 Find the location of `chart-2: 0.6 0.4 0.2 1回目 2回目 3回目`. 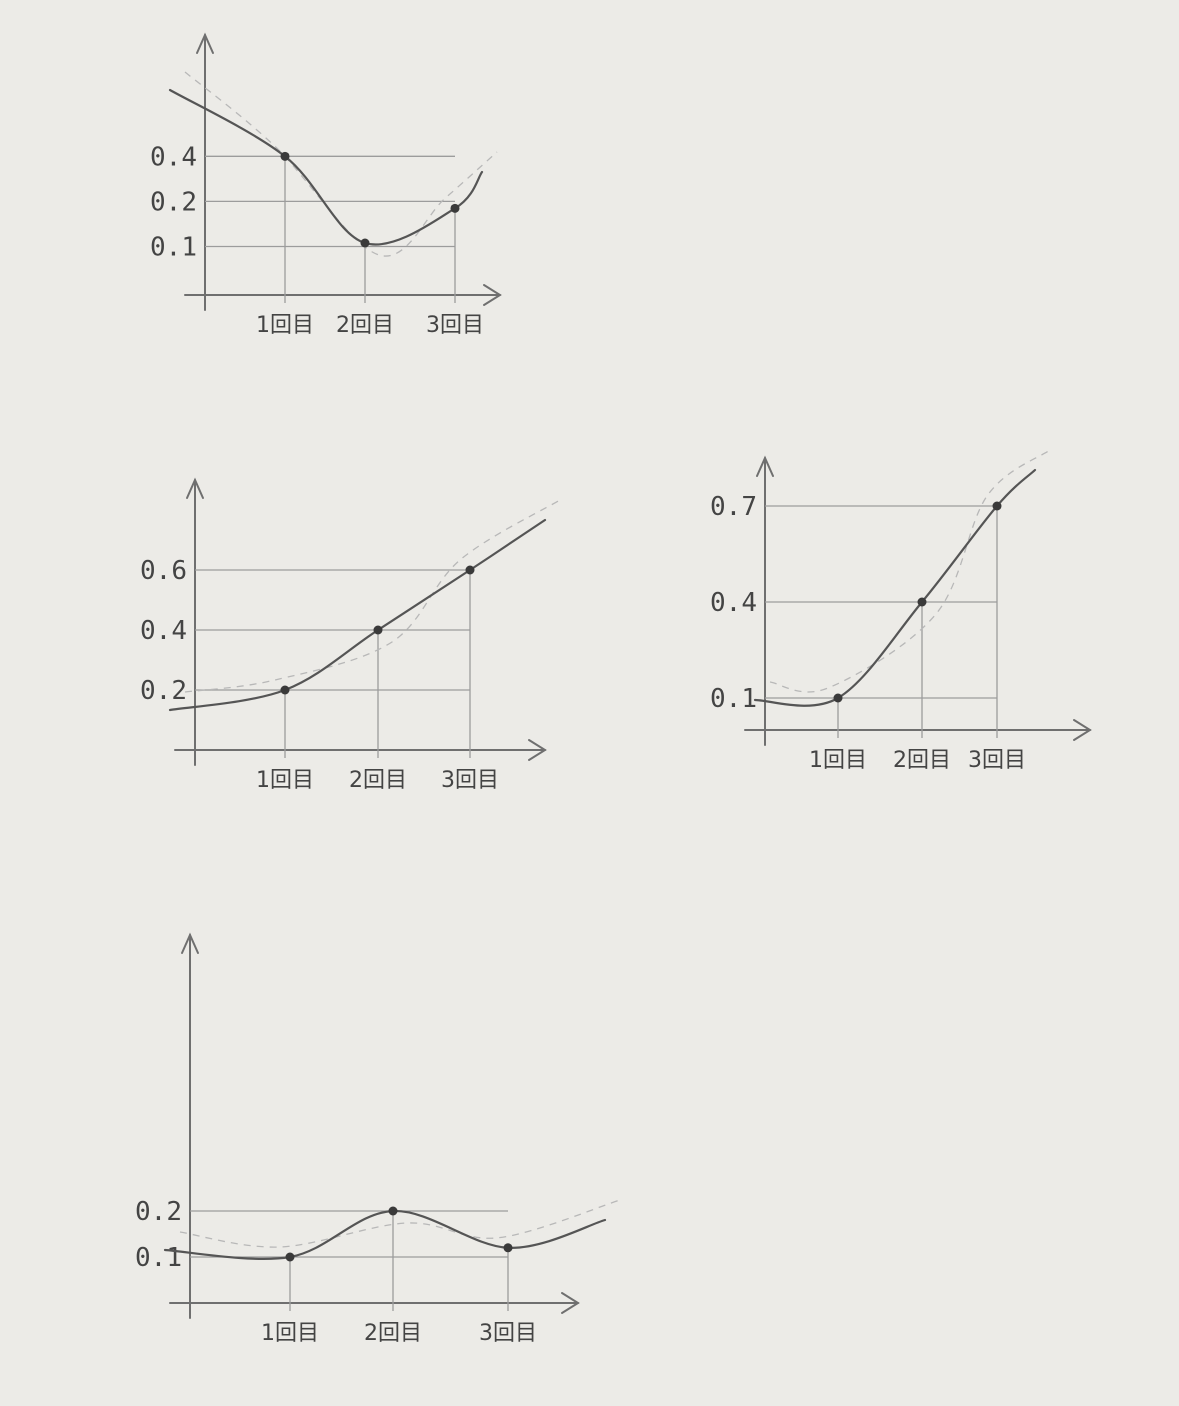

chart-2: 0.6 0.4 0.2 1回目 2回目 3回目 is located at coordinates (350, 635).